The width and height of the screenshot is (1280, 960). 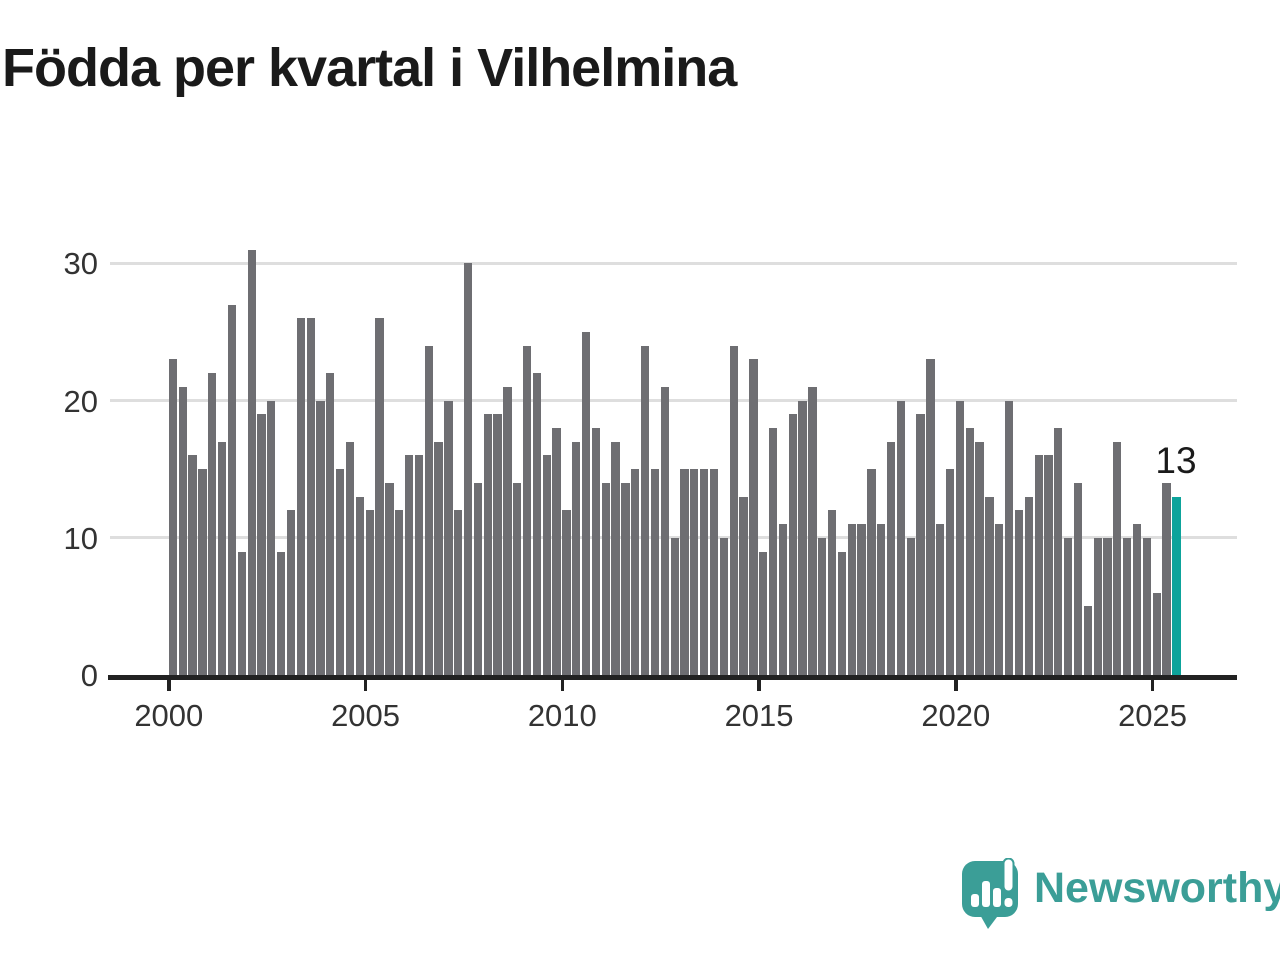 What do you see at coordinates (80, 538) in the screenshot?
I see `y-axis-tick-label: 10` at bounding box center [80, 538].